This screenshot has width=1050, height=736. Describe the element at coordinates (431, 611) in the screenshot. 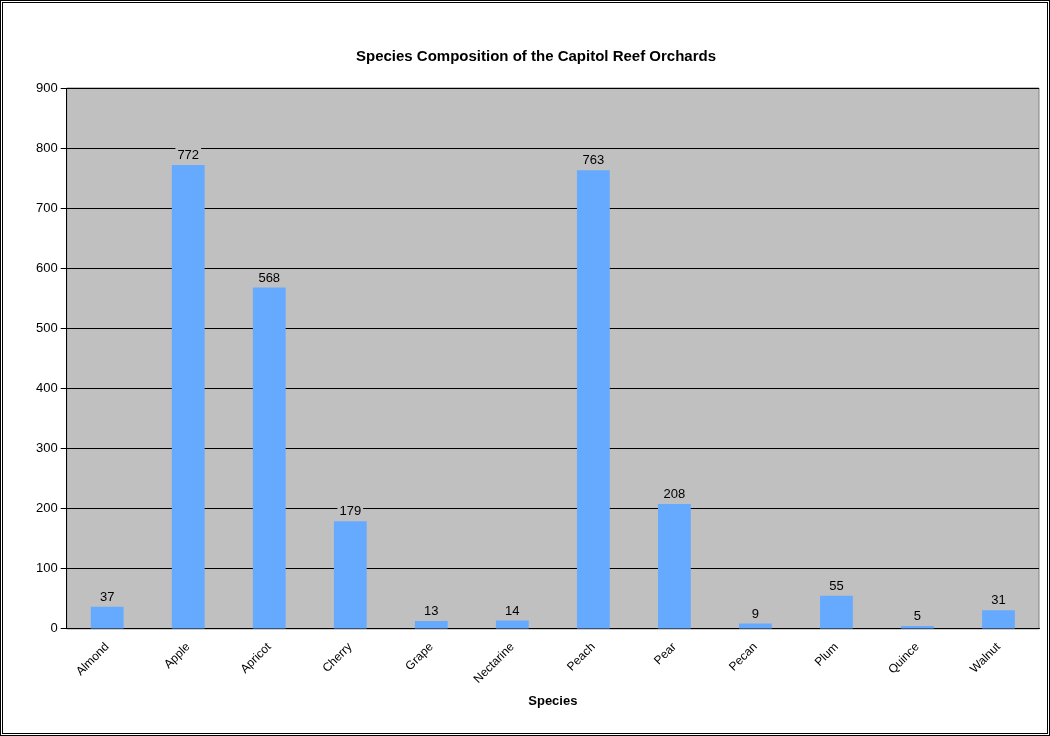

I see `data-label: 13` at that location.